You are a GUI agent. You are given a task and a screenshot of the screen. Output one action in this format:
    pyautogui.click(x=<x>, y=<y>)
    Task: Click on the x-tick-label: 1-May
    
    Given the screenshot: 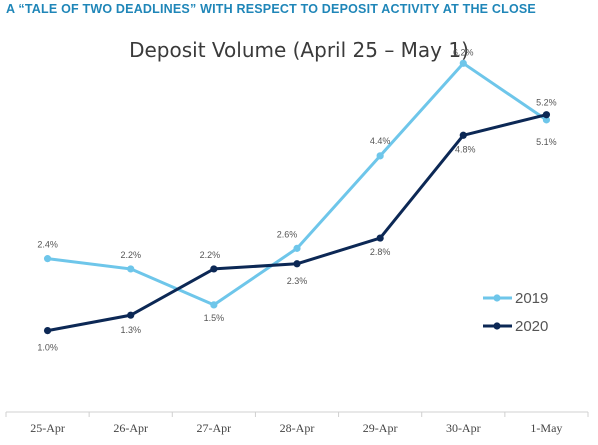 What is the action you would take?
    pyautogui.click(x=546, y=428)
    